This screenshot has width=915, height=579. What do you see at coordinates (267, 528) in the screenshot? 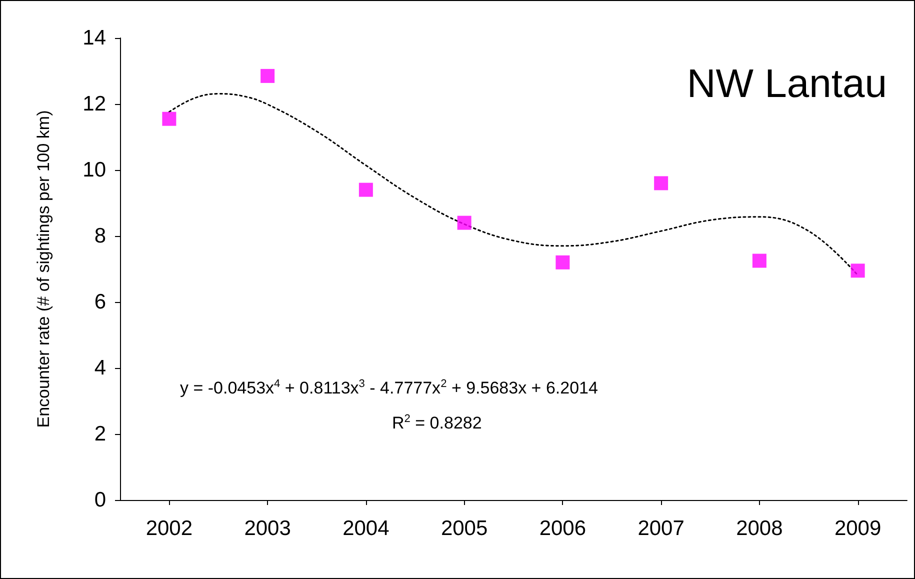
I see `x-tick-label: 2003` at bounding box center [267, 528].